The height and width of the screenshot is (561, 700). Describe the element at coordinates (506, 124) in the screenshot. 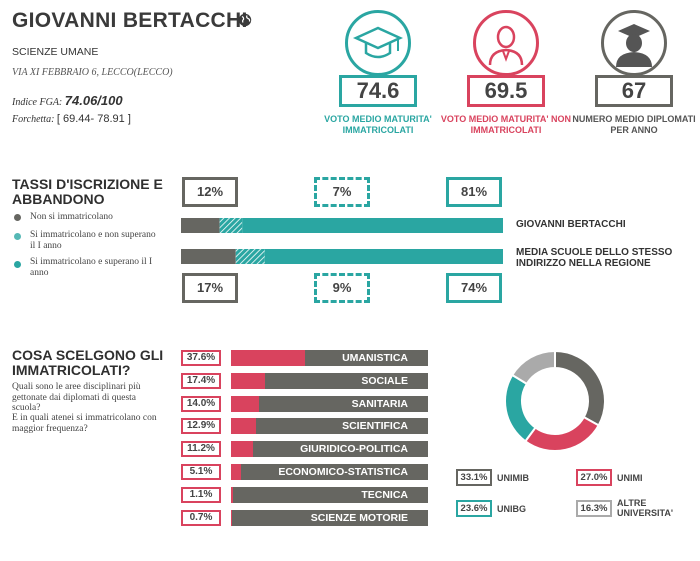

I see `kpi-non-immatricolati-label: VOTO MEDIO MATURITA' NON IMMATRICOLATI` at that location.